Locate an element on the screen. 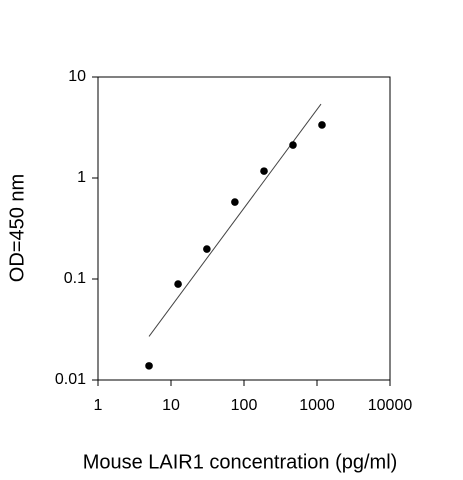  x-tick-label: 100 is located at coordinates (244, 405).